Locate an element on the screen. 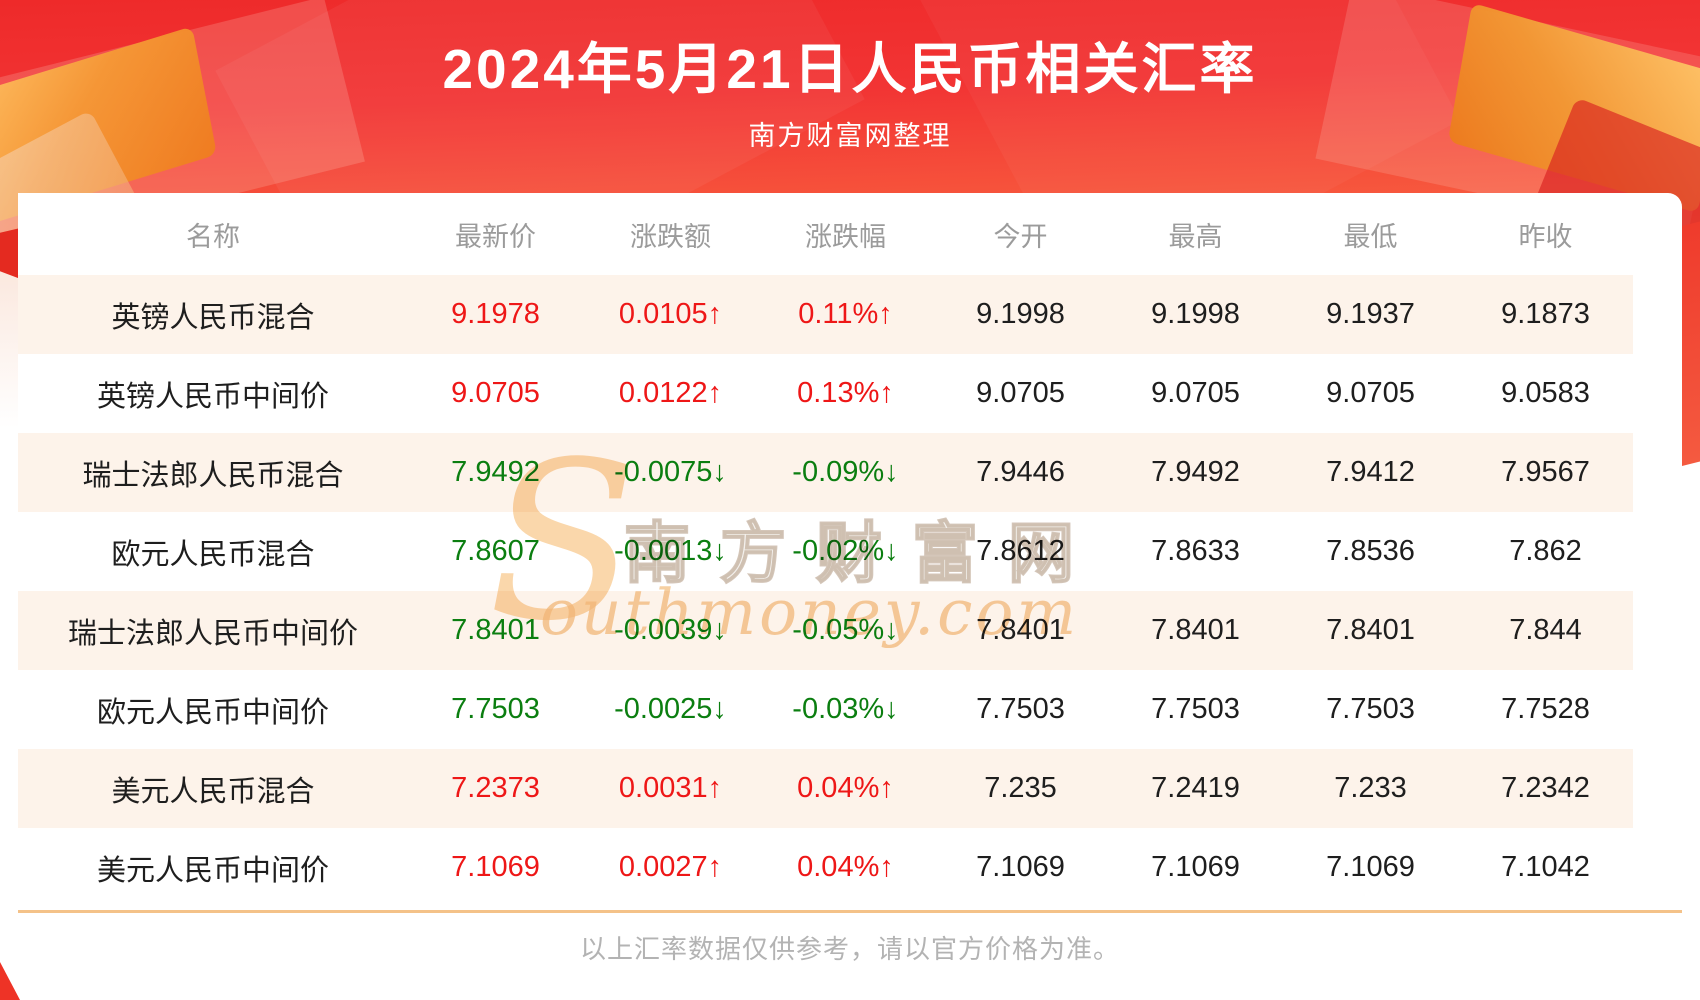 Image resolution: width=1700 pixels, height=1000 pixels. column-header-7: 最低 is located at coordinates (1370, 234).